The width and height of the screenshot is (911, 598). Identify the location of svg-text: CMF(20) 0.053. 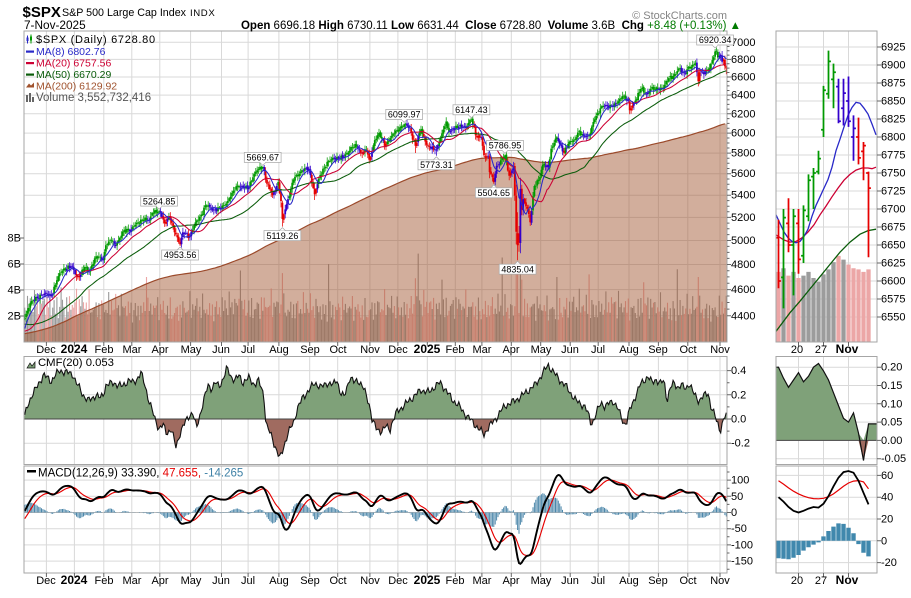
(76, 363).